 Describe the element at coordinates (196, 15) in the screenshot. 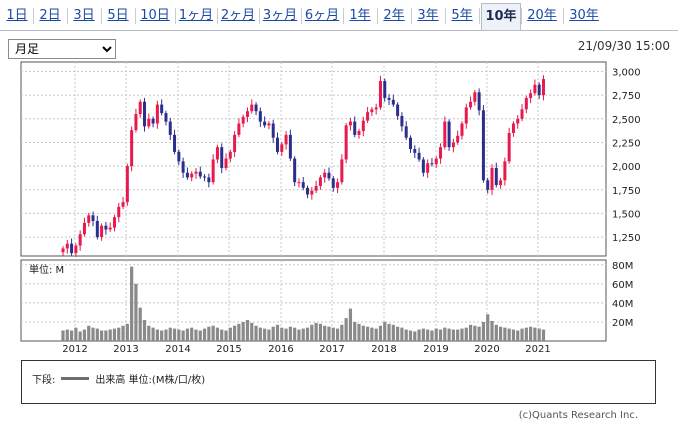

I see `tab-5: 1ヶ月` at that location.